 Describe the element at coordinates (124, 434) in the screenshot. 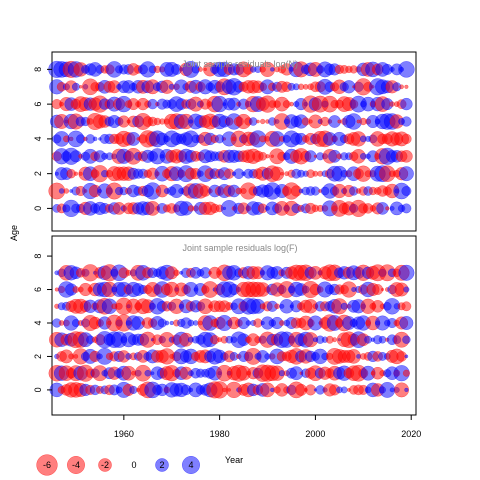

I see `x-tick-label: 1960` at that location.